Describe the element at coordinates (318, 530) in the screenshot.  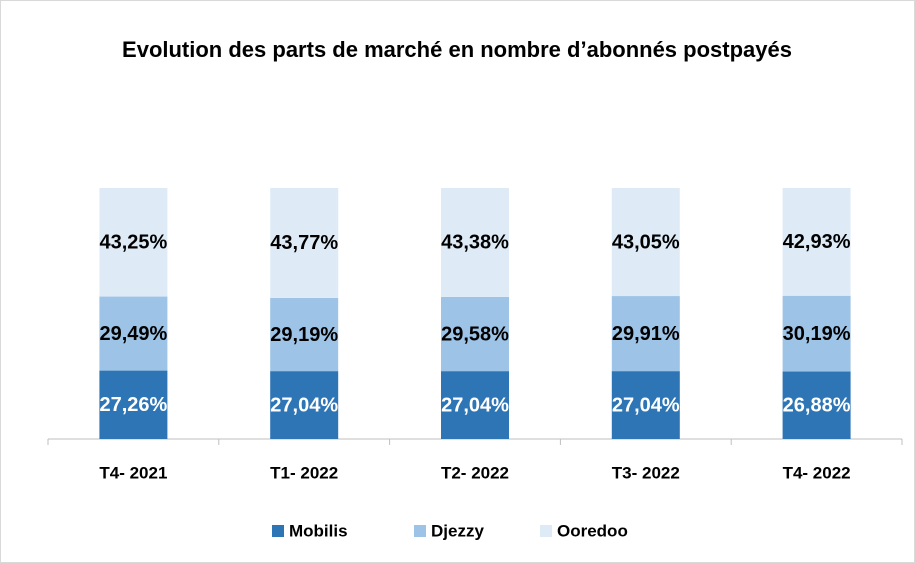
I see `legend-label: Mobilis` at that location.